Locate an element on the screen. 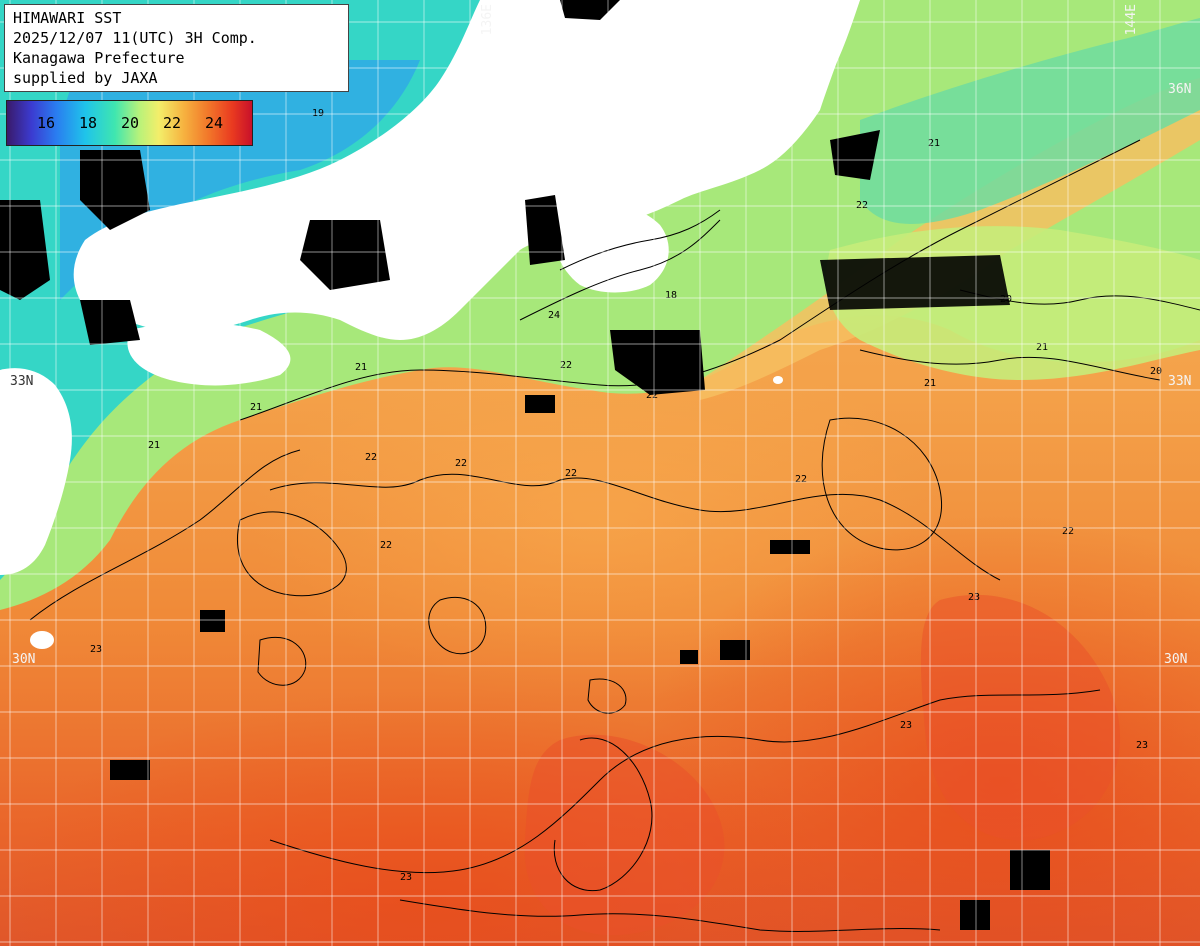 Image resolution: width=1200 pixels, height=946 pixels. scale-tick-label: 20 is located at coordinates (130, 123).